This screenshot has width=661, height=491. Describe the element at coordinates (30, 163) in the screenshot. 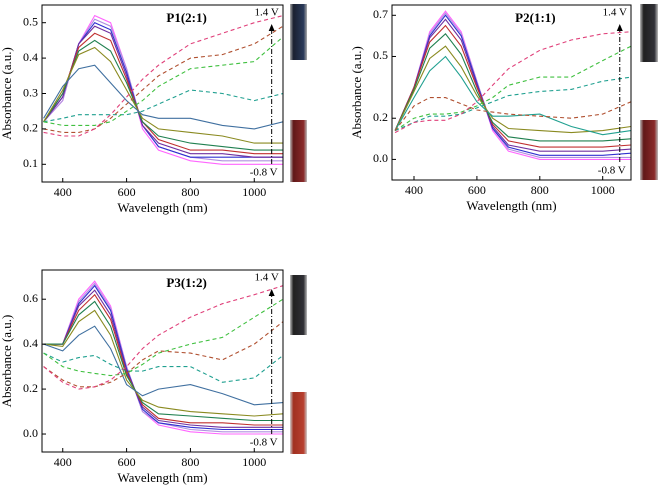

I see `y-tick-label: 0.1` at that location.